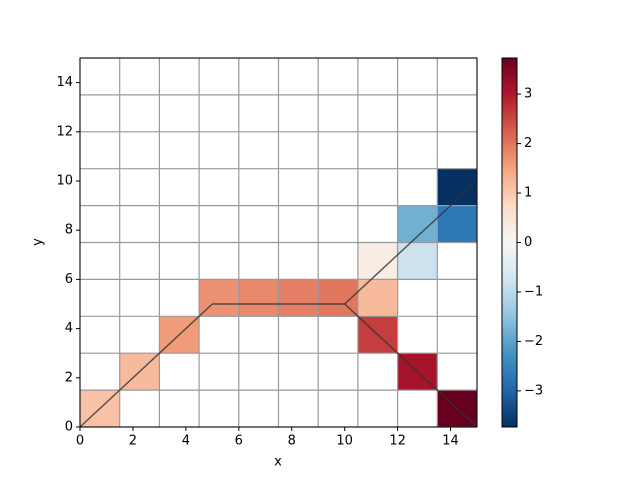 This screenshot has height=484, width=640. What do you see at coordinates (64, 131) in the screenshot?
I see `y-tick-label: 12` at bounding box center [64, 131].